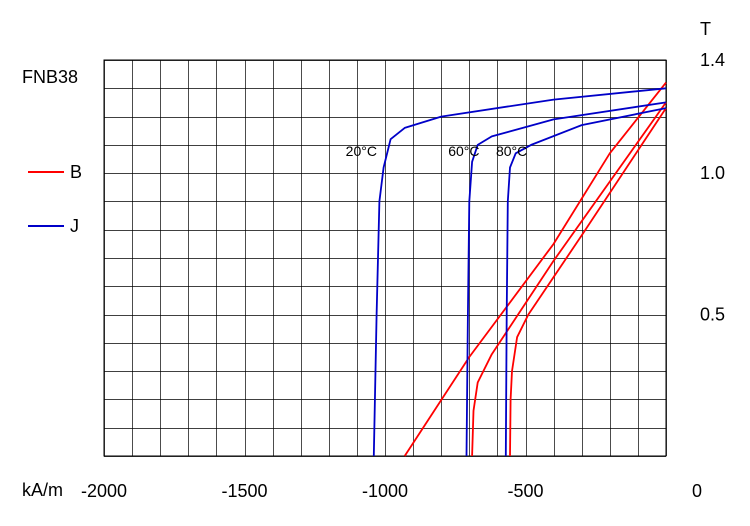 The image size is (750, 526). Describe the element at coordinates (712, 60) in the screenshot. I see `y-tick-label: 1.4` at that location.